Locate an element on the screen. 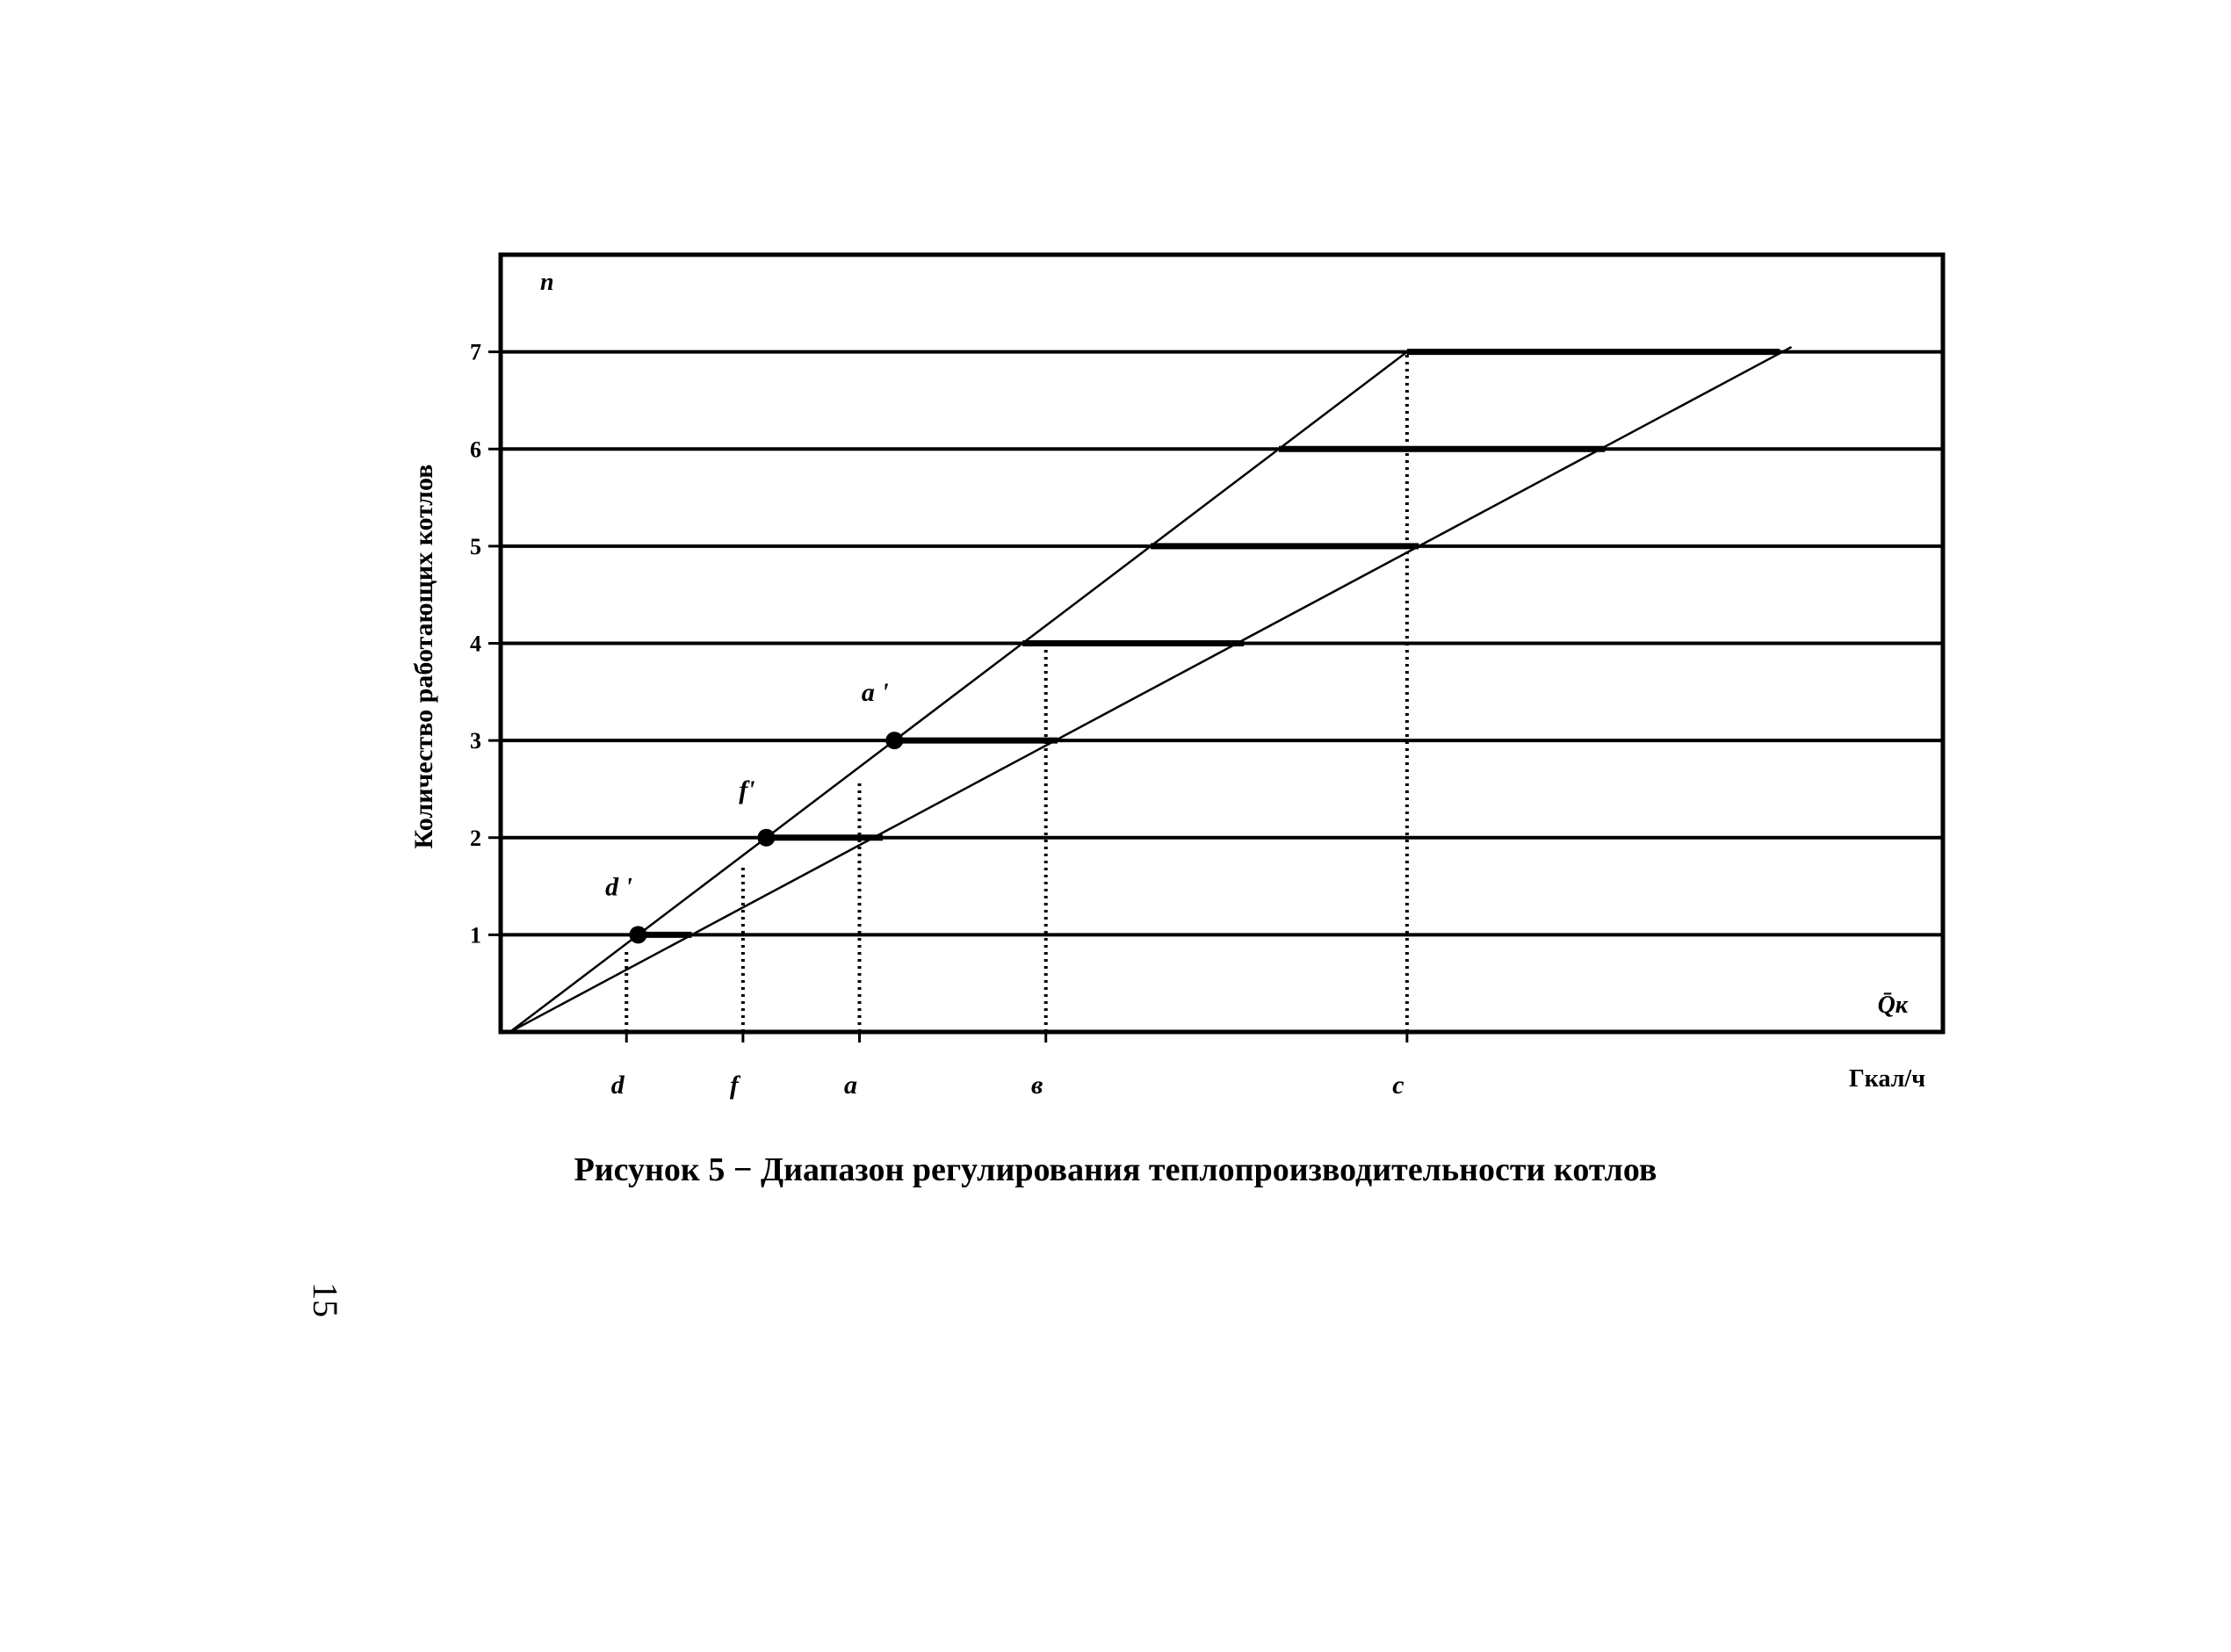 The height and width of the screenshot is (1652, 2231). x-category-label-c: c is located at coordinates (1398, 1085).